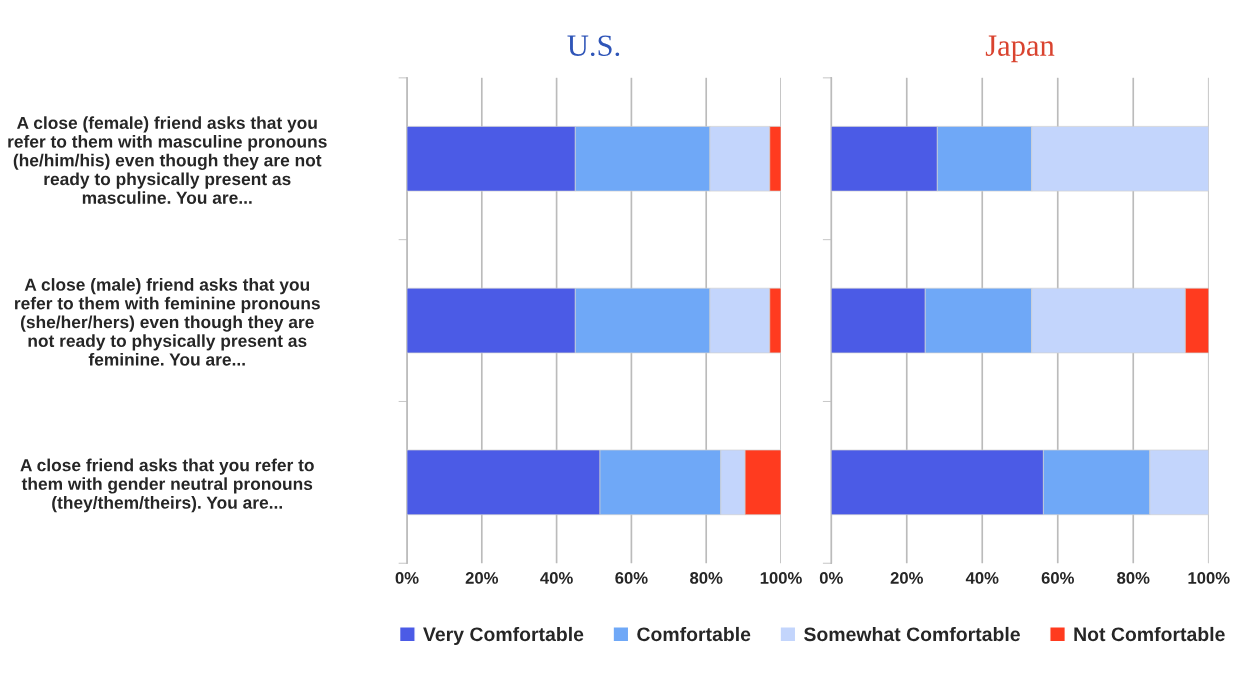 The image size is (1250, 677). Describe the element at coordinates (503, 636) in the screenshot. I see `legend-label: Very Comfortable` at that location.